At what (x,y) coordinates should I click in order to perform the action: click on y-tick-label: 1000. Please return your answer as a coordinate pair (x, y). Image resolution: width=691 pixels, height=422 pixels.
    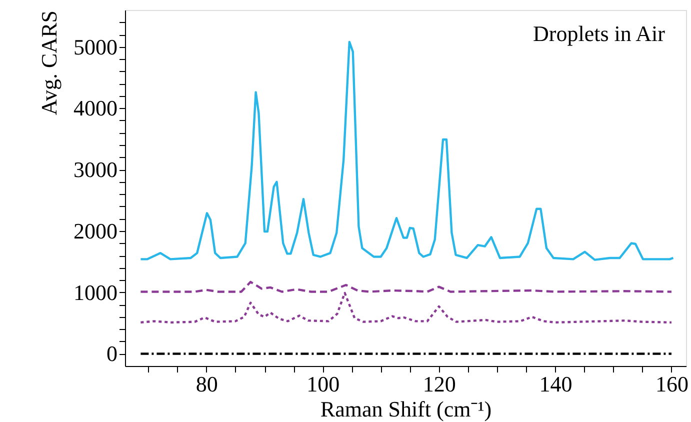
    Looking at the image, I should click on (96, 292).